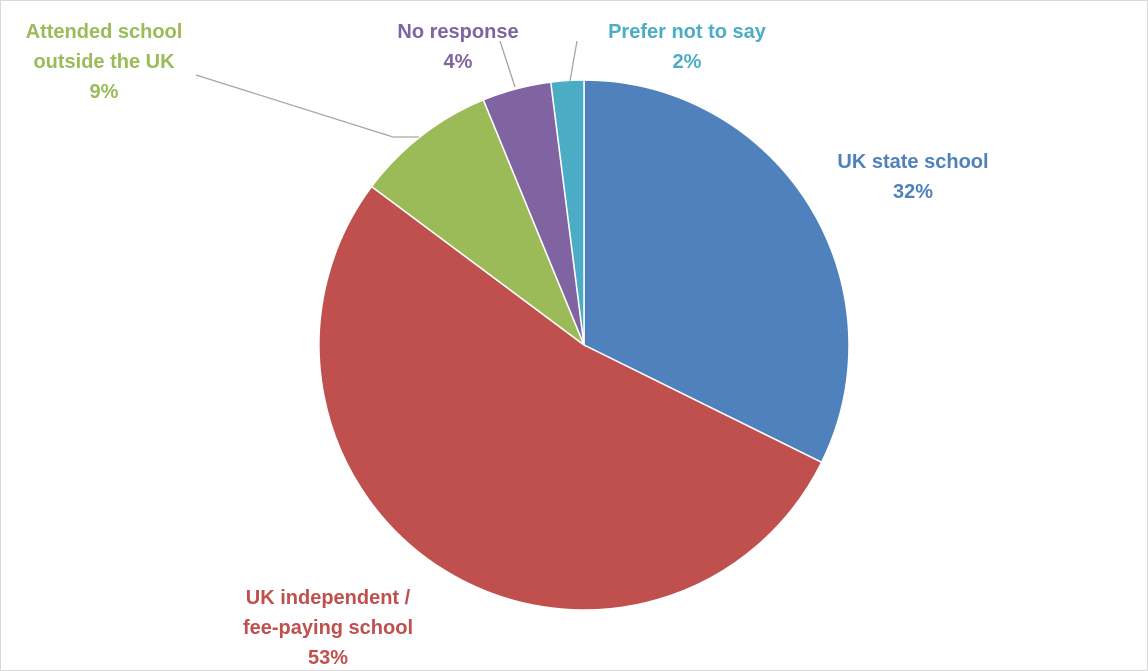  I want to click on data-label-prefer-not-to-say: Prefer not to say 2%, so click(687, 47).